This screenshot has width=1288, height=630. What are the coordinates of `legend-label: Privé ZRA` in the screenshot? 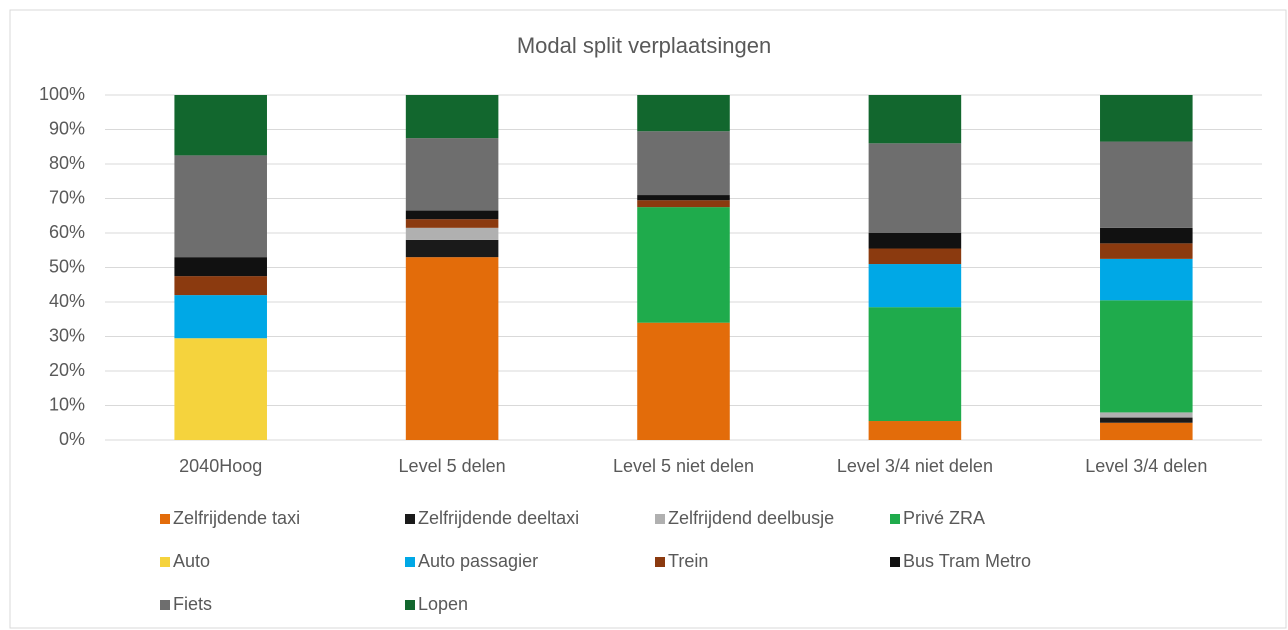 It's located at (944, 518).